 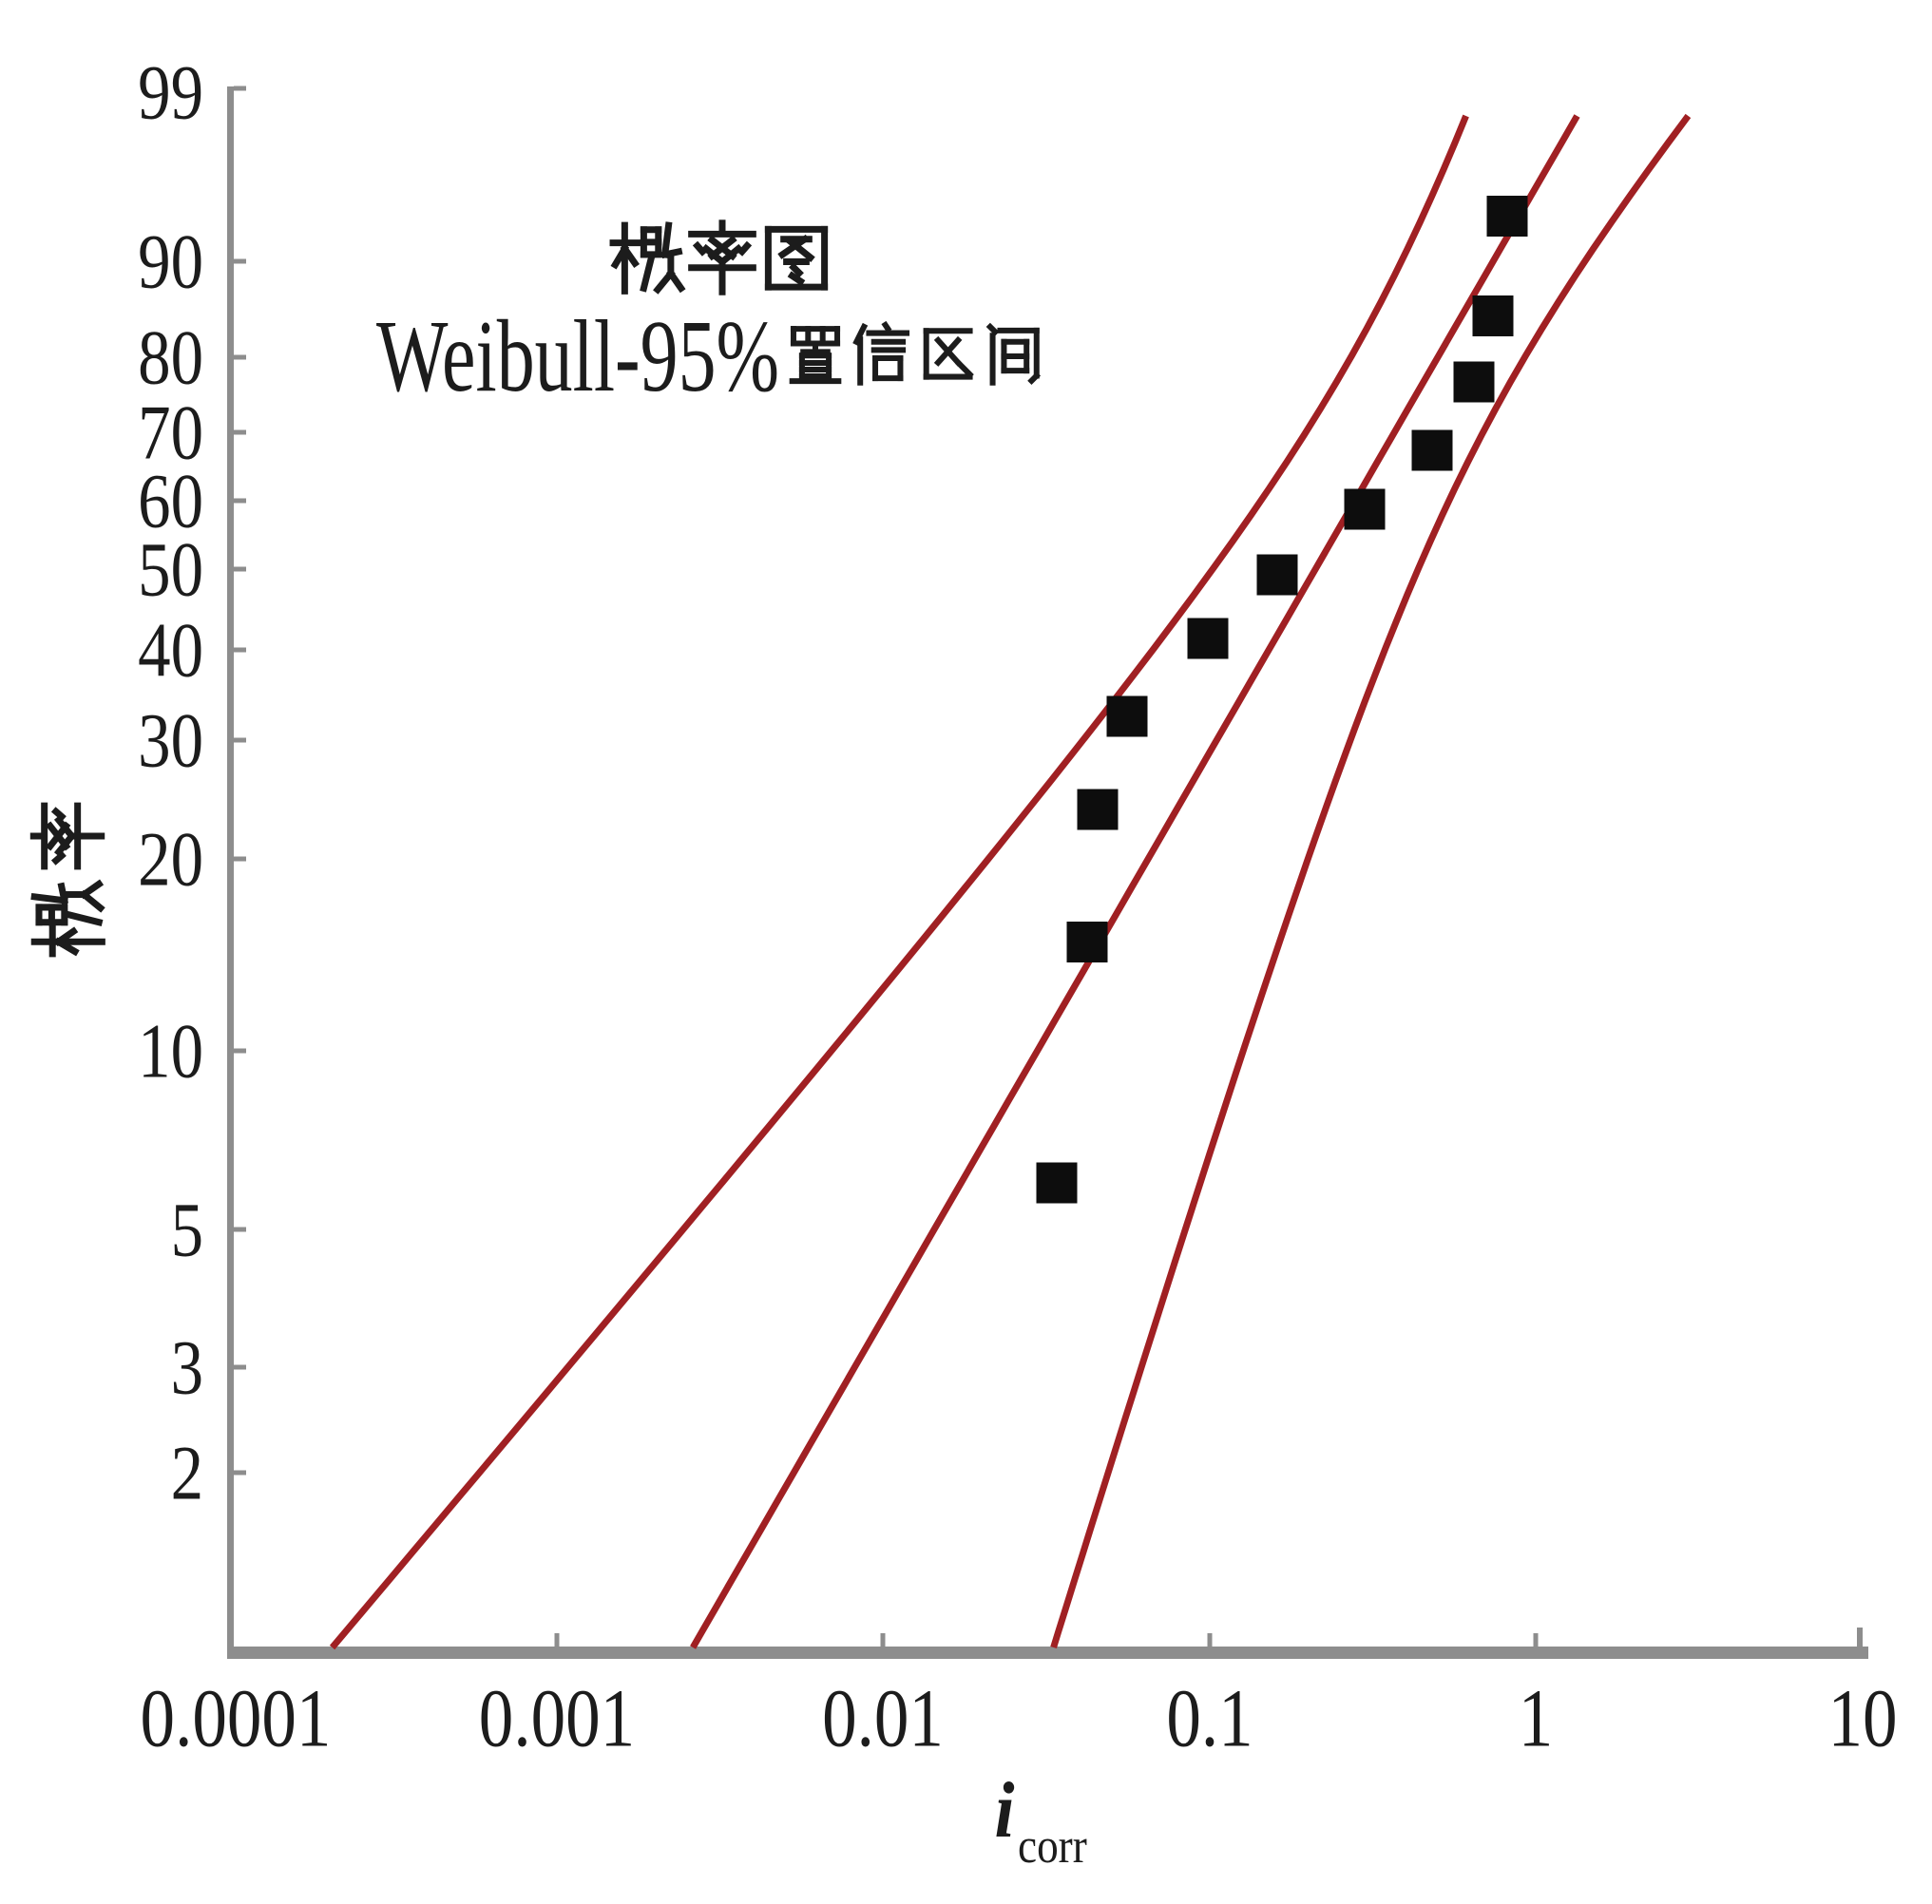 What do you see at coordinates (236, 1719) in the screenshot?
I see `svg-text: 0.0001` at bounding box center [236, 1719].